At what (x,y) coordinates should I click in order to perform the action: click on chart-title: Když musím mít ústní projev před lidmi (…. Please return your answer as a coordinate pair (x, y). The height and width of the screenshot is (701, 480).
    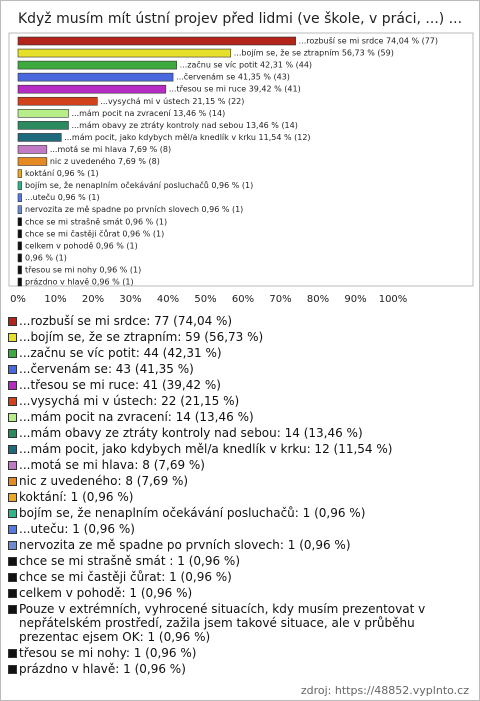
    Looking at the image, I should click on (240, 19).